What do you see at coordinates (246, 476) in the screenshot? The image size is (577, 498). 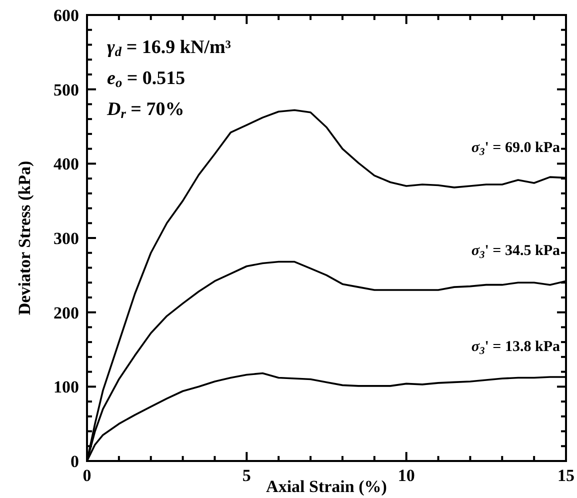 I see `x-tick-label: 5` at bounding box center [246, 476].